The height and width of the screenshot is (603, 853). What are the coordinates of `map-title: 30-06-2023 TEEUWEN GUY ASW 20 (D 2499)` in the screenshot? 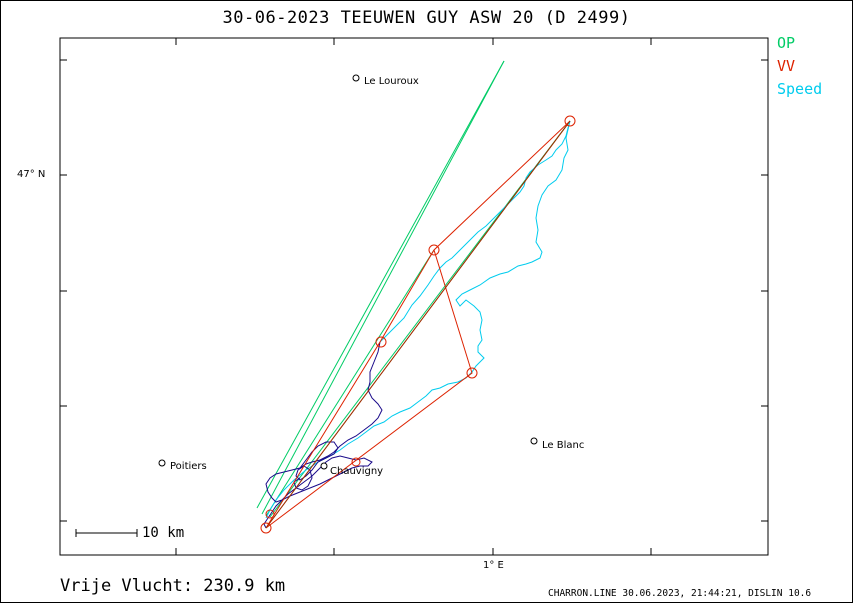 It's located at (426, 18).